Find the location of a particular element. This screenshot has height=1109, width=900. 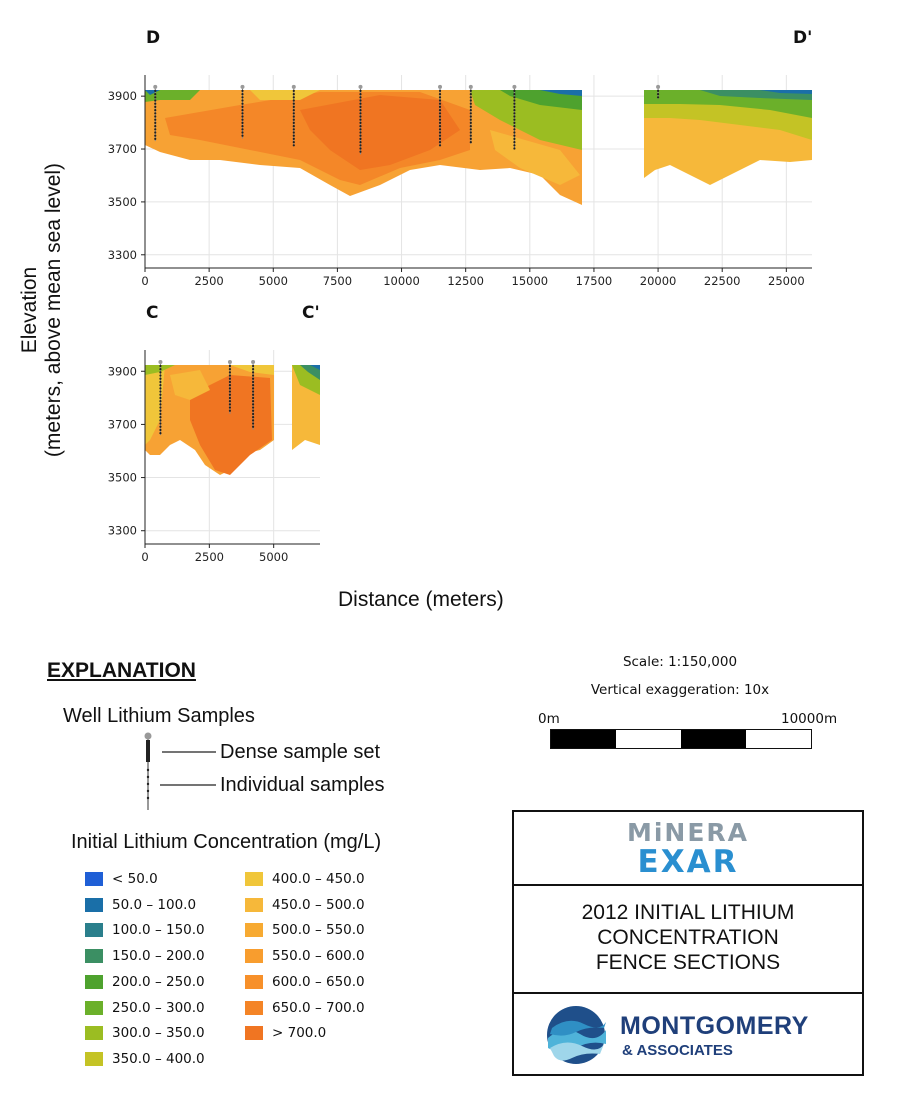

legend-item: 500.0 – 550.0 is located at coordinates (305, 930).